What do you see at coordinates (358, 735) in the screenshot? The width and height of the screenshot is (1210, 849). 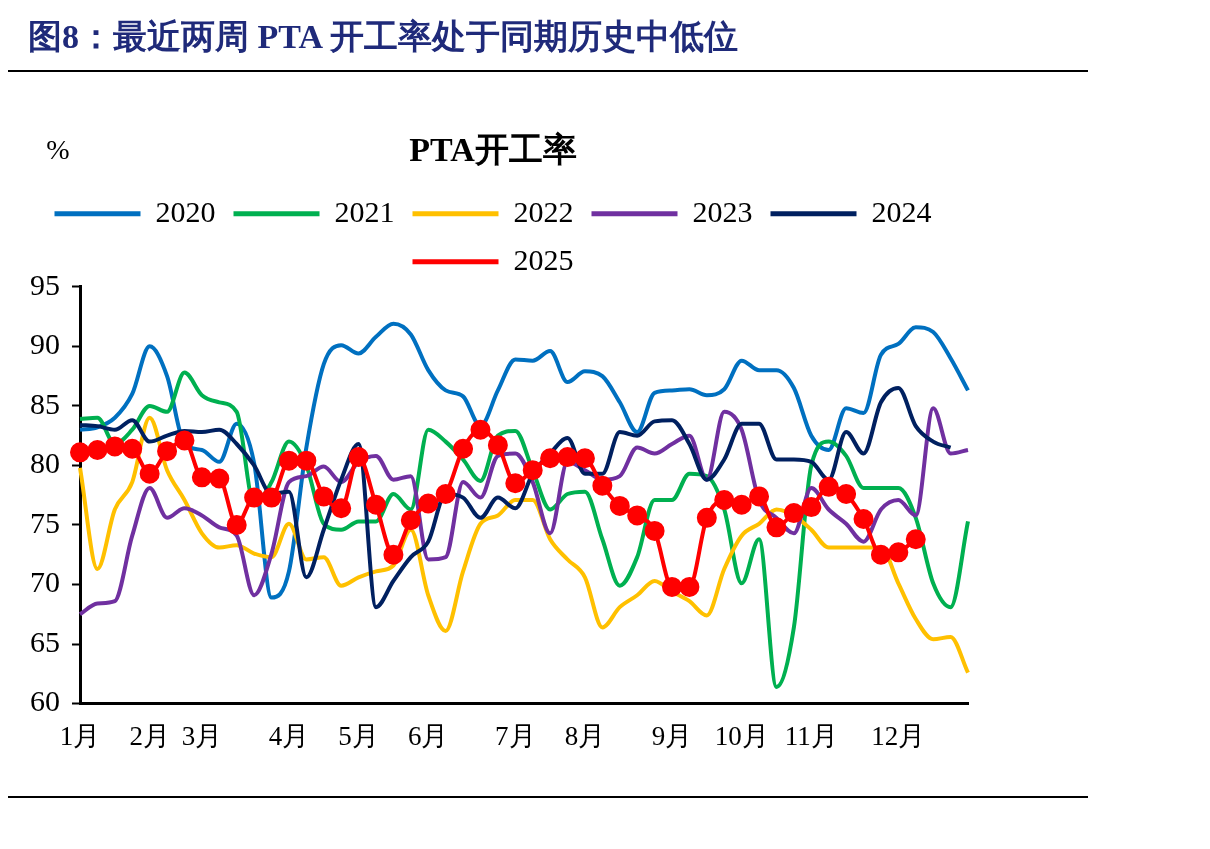 I see `x-tick-label: 5月` at bounding box center [358, 735].